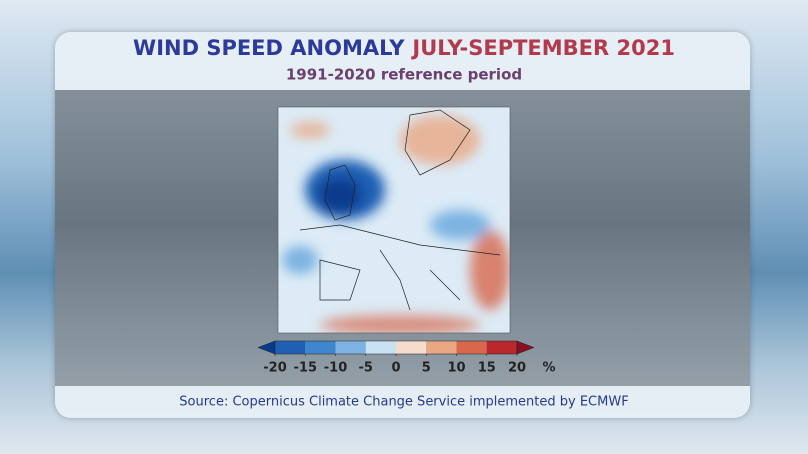 The width and height of the screenshot is (808, 454). I want to click on map-frame, so click(394, 220).